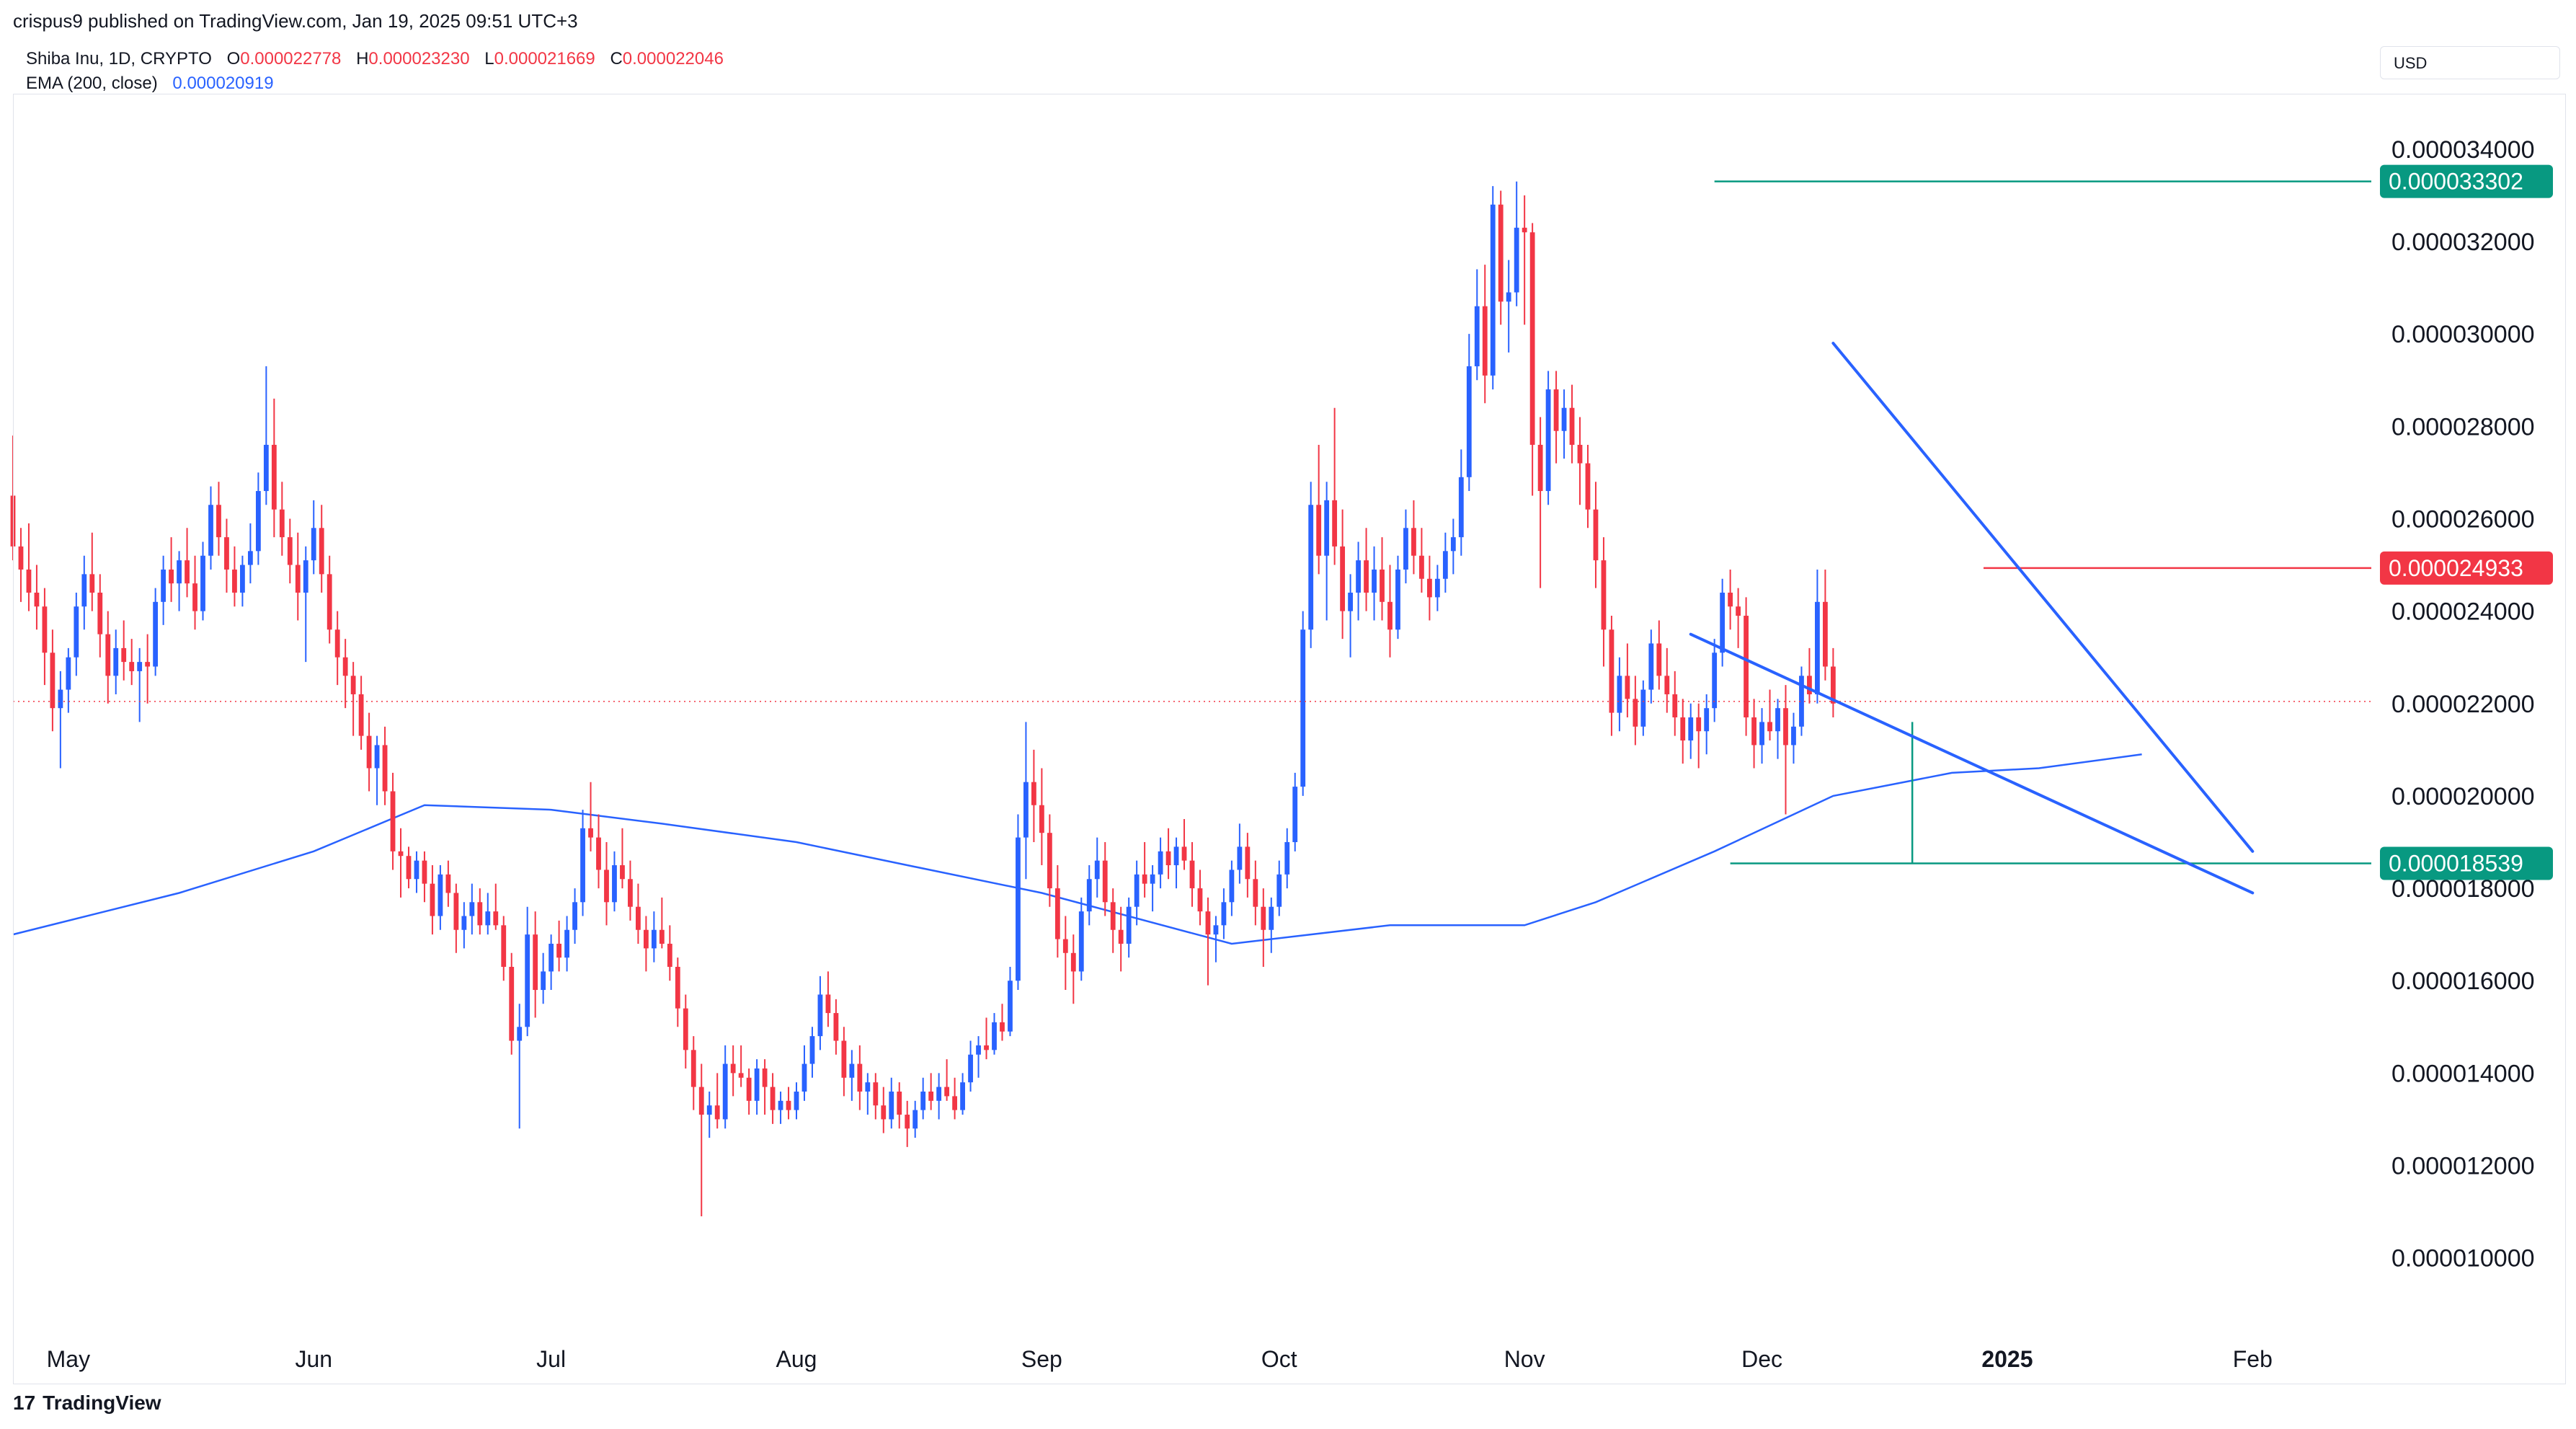  I want to click on high-label: H, so click(362, 59).